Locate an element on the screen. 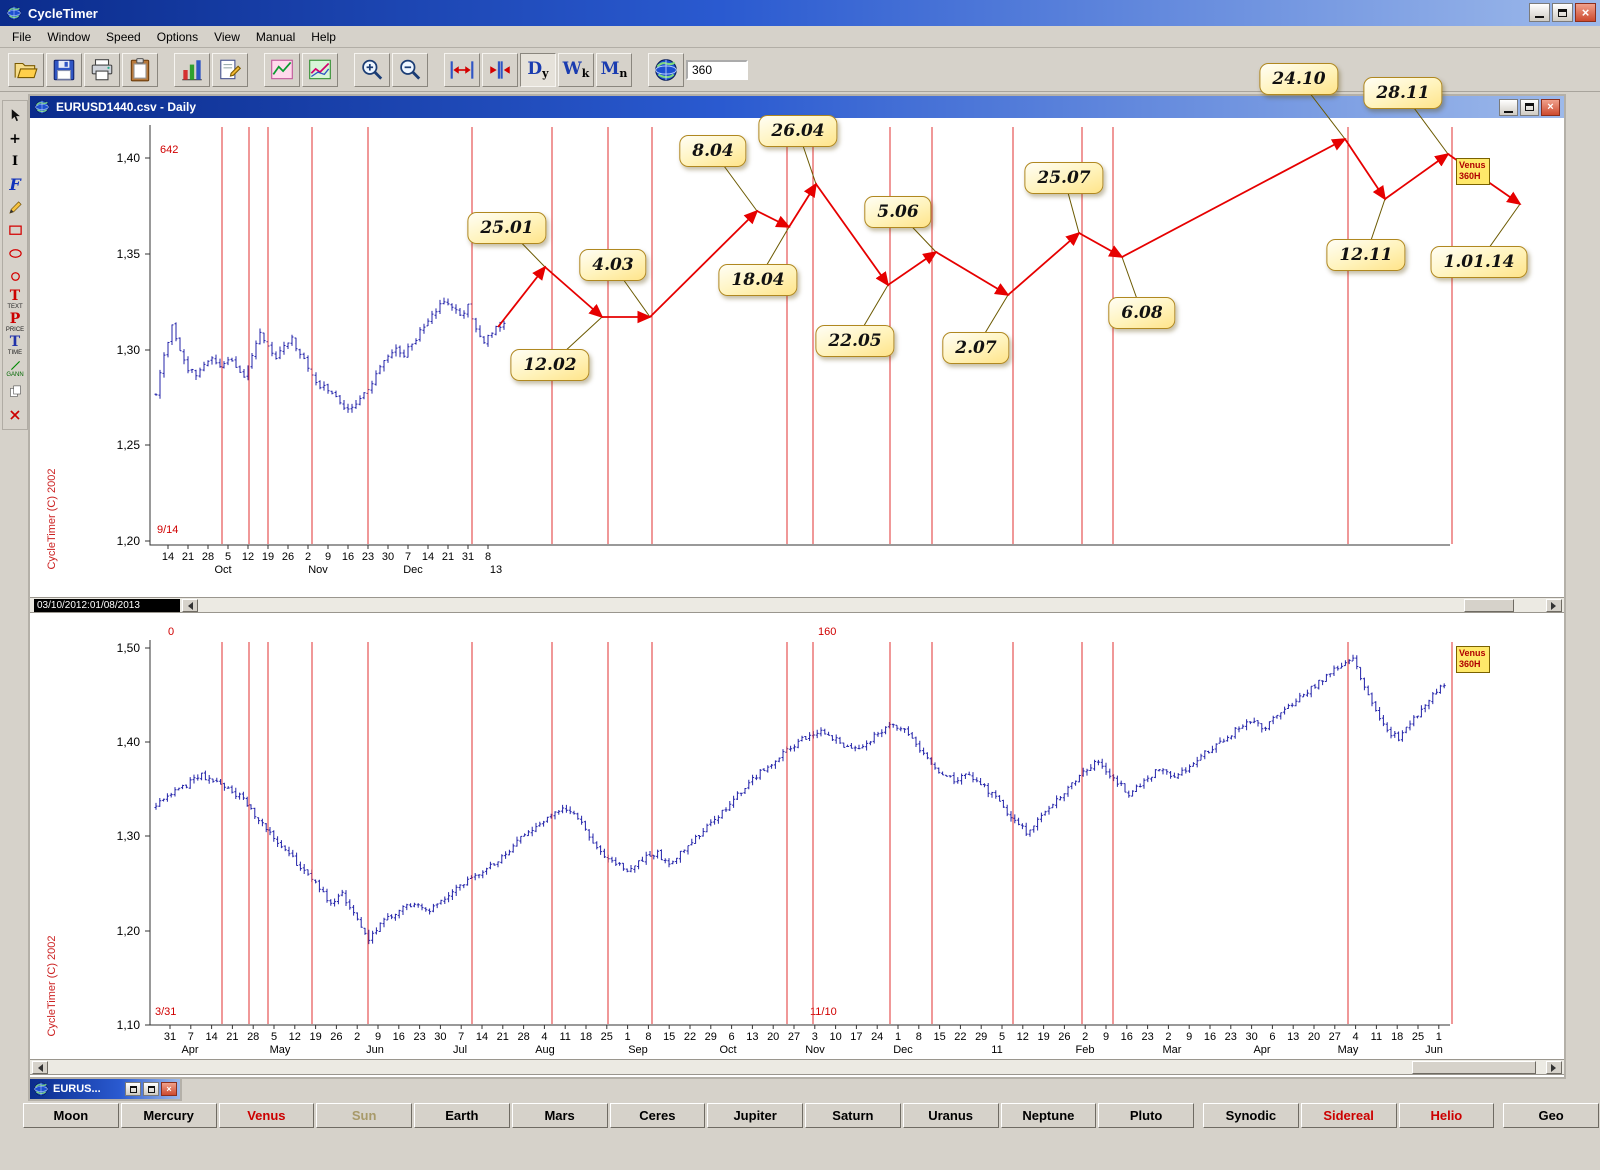 Image resolution: width=1600 pixels, height=1170 pixels. bottom-scrollbar-thumb is located at coordinates (1474, 1067).